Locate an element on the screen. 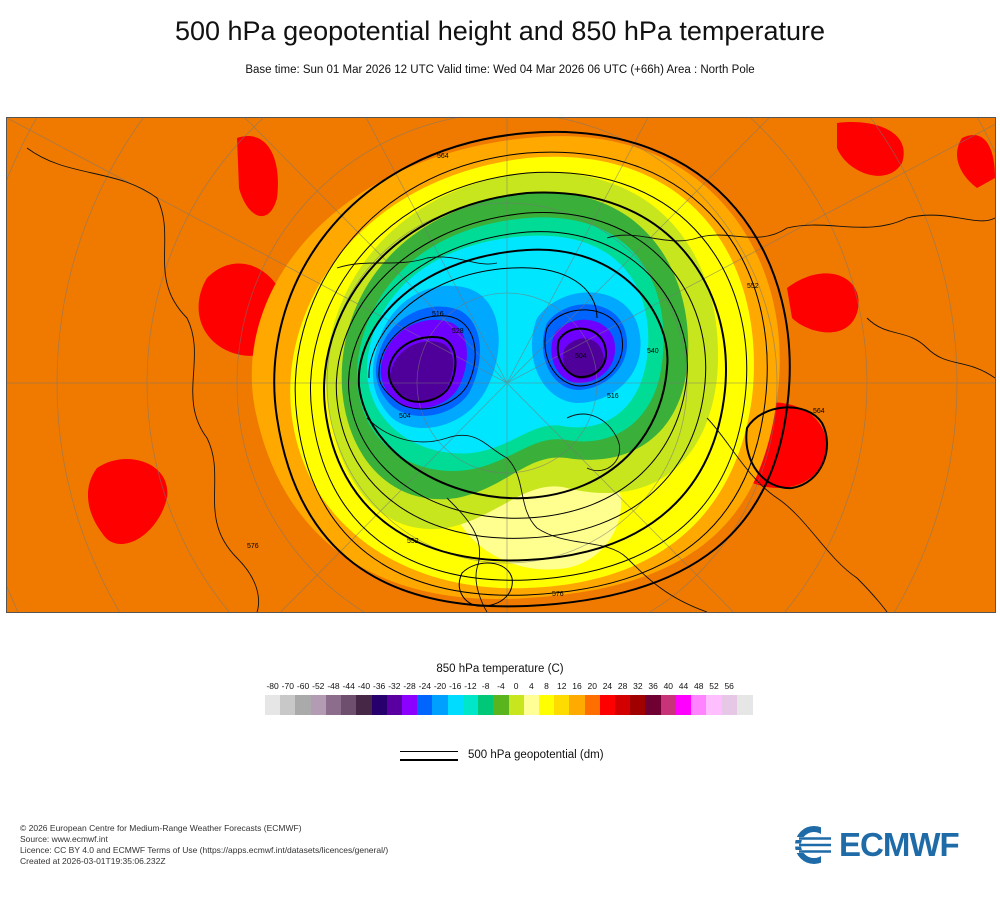 This screenshot has height=900, width=1000. colorbar-tick-label: 28 is located at coordinates (622, 686).